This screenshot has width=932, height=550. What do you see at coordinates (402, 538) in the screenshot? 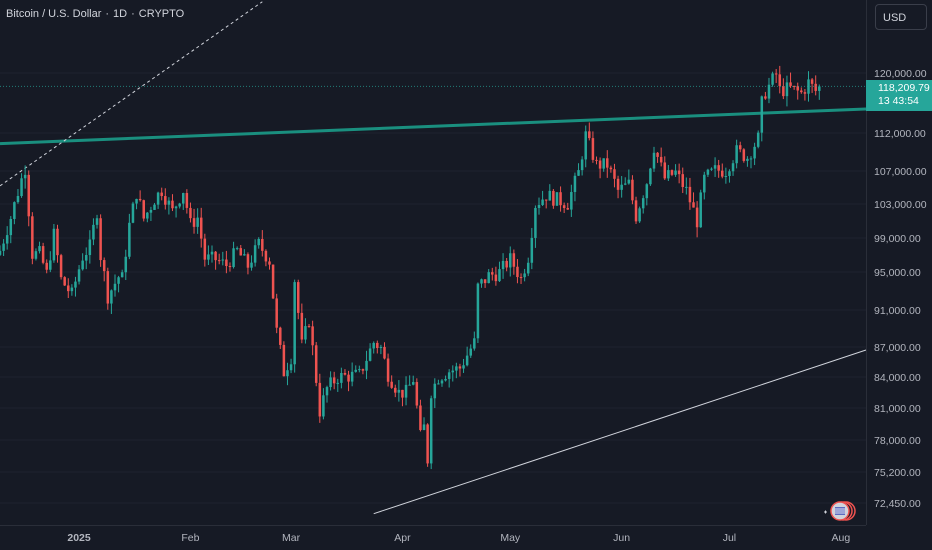
I see `time-axis-label: Apr` at bounding box center [402, 538].